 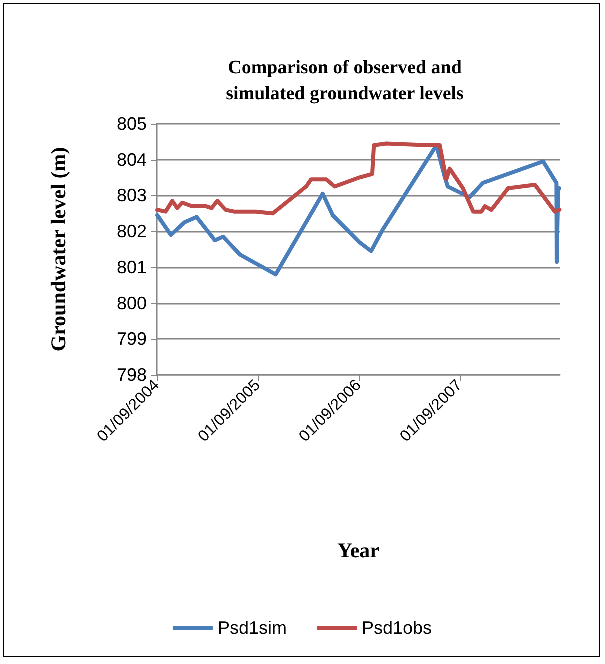 What do you see at coordinates (131, 232) in the screenshot?
I see `y-tick-label: 802` at bounding box center [131, 232].